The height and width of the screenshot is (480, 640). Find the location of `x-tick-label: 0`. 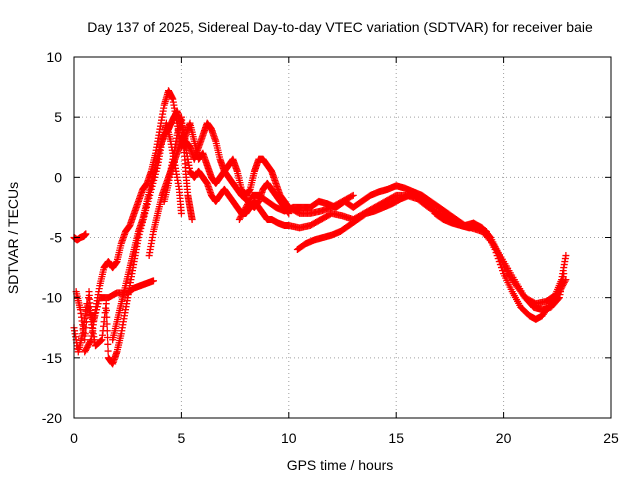

x-tick-label: 0 is located at coordinates (74, 438).